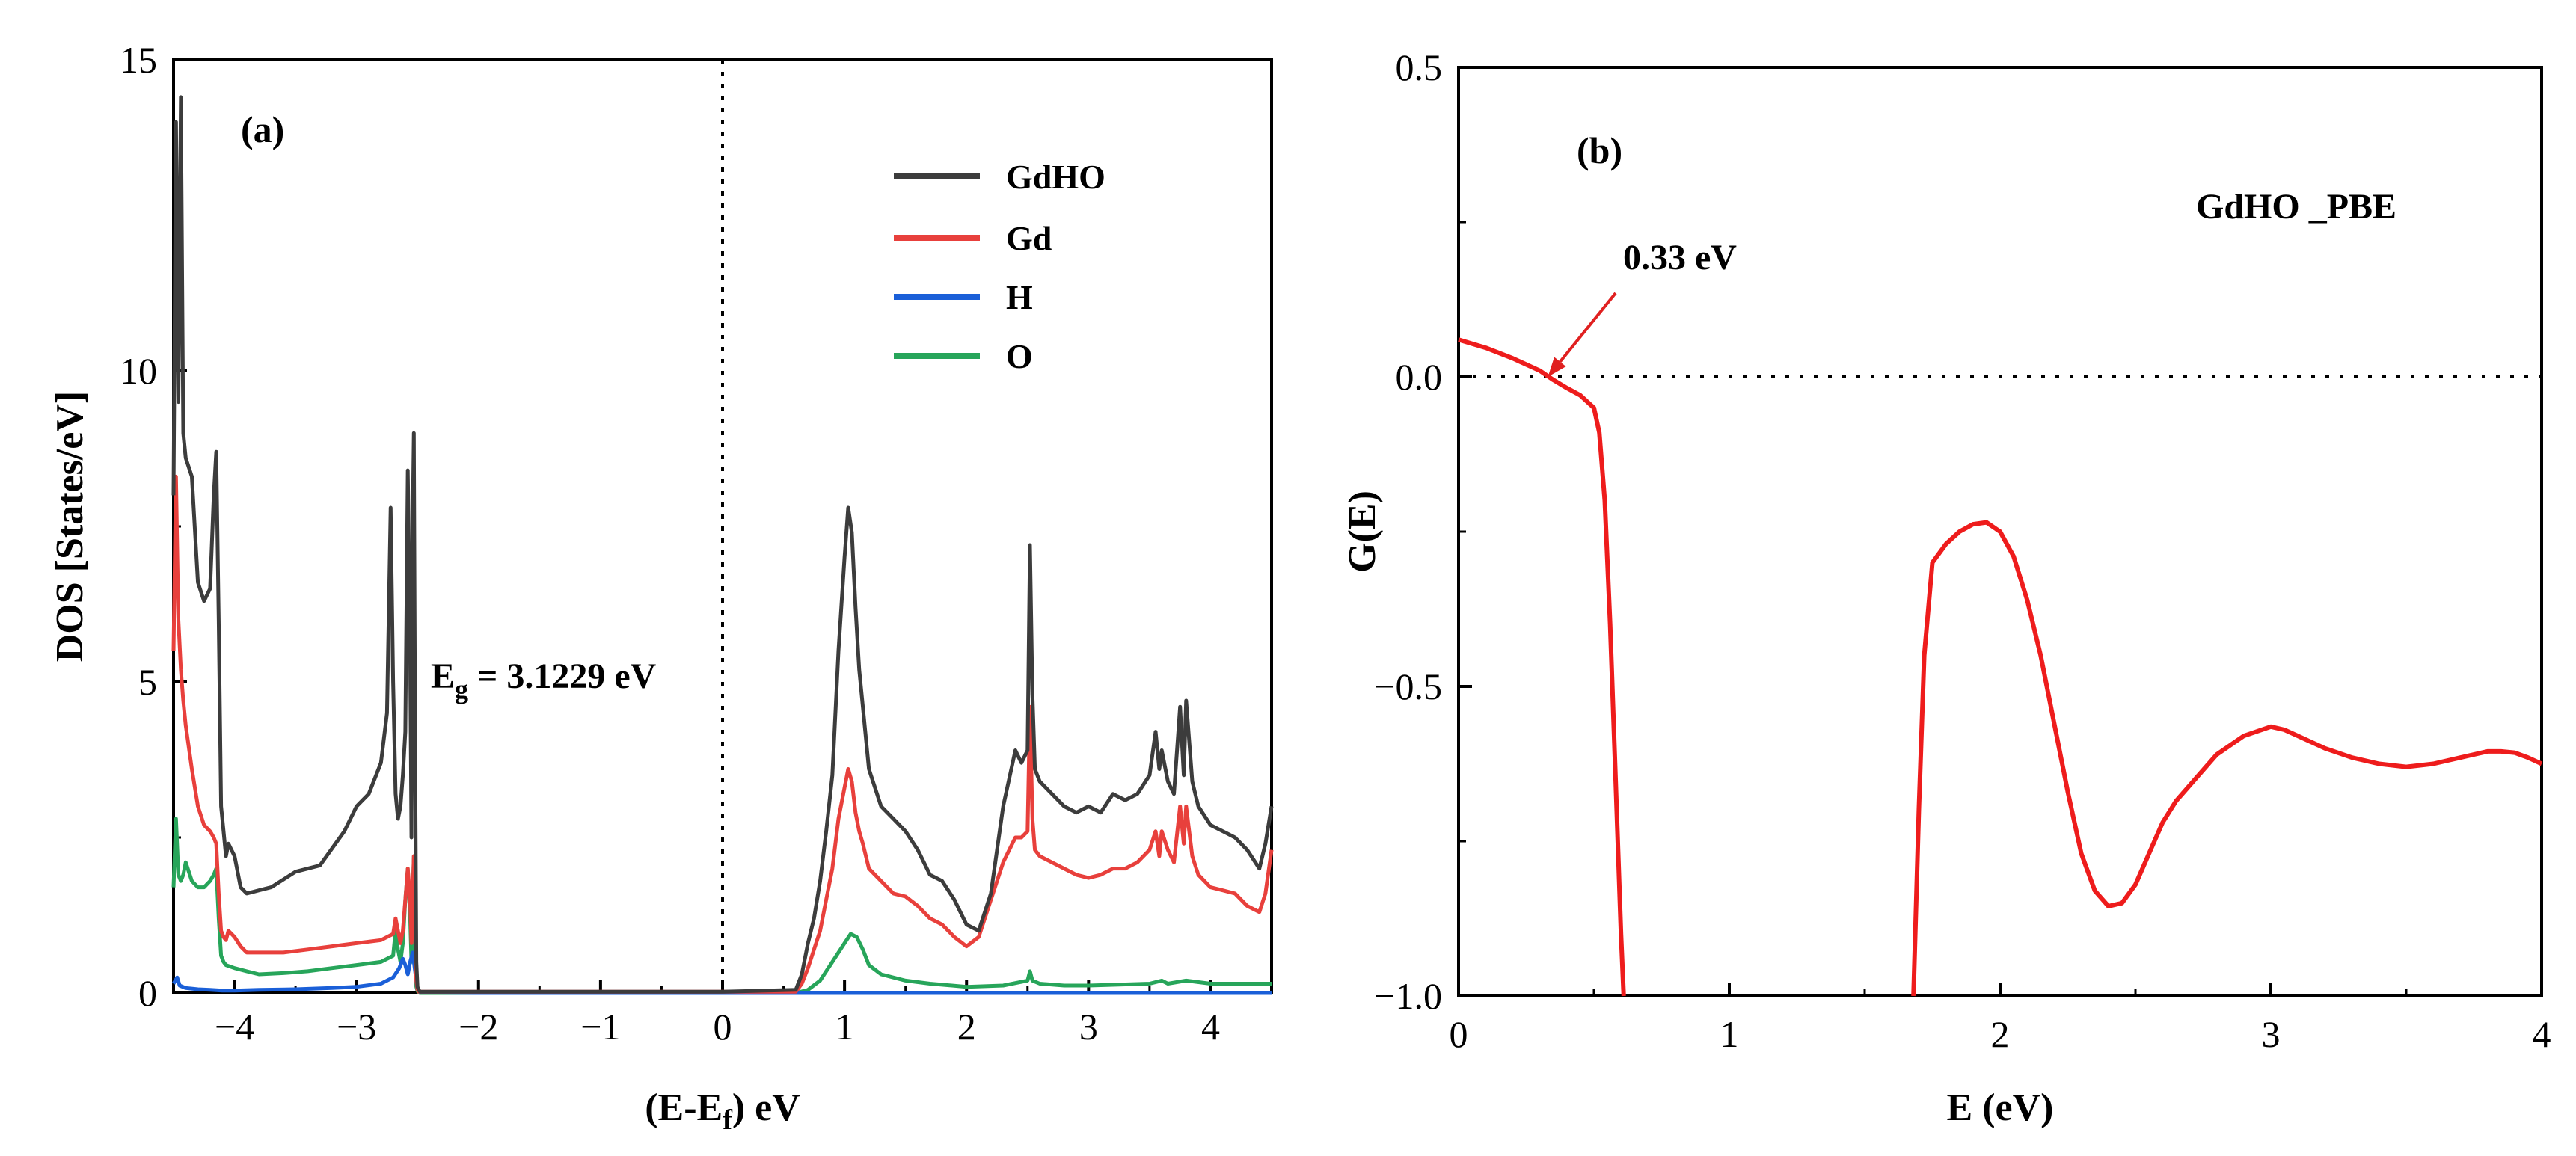 This screenshot has width=2576, height=1156. Describe the element at coordinates (1362, 532) in the screenshot. I see `panel-b-ylabel: G(E)` at that location.